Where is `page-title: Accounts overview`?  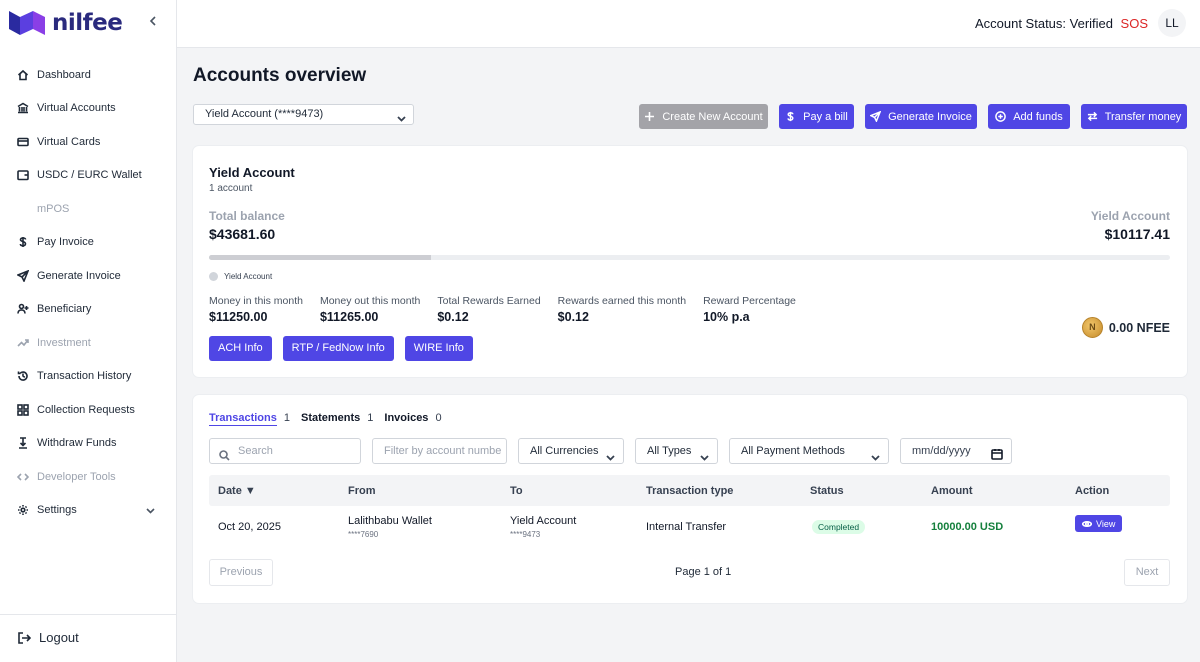 page-title: Accounts overview is located at coordinates (280, 75).